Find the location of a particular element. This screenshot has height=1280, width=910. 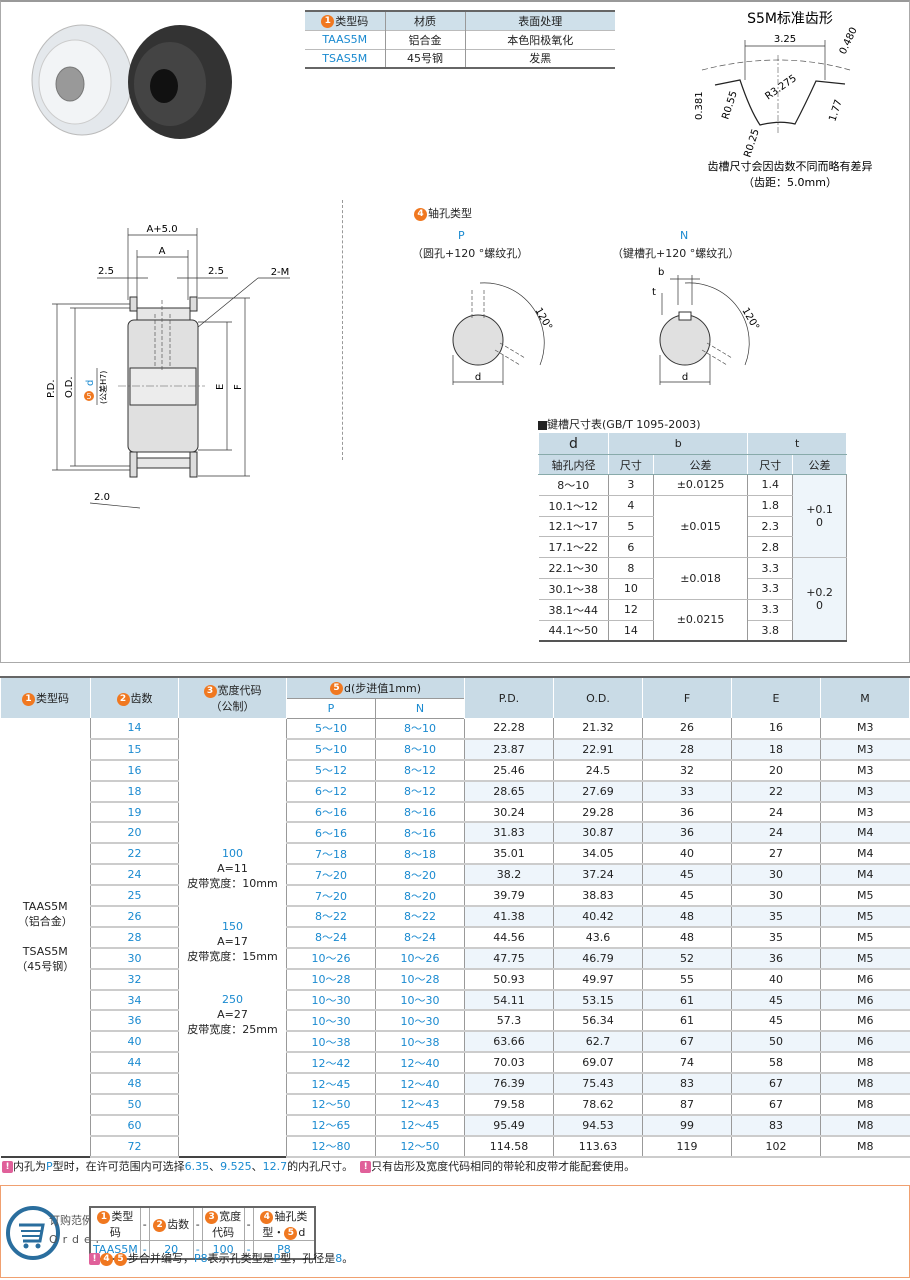

table-row: 34 10～30 10～30 54.11 53.15 61 45 M6 is located at coordinates (455, 1000).